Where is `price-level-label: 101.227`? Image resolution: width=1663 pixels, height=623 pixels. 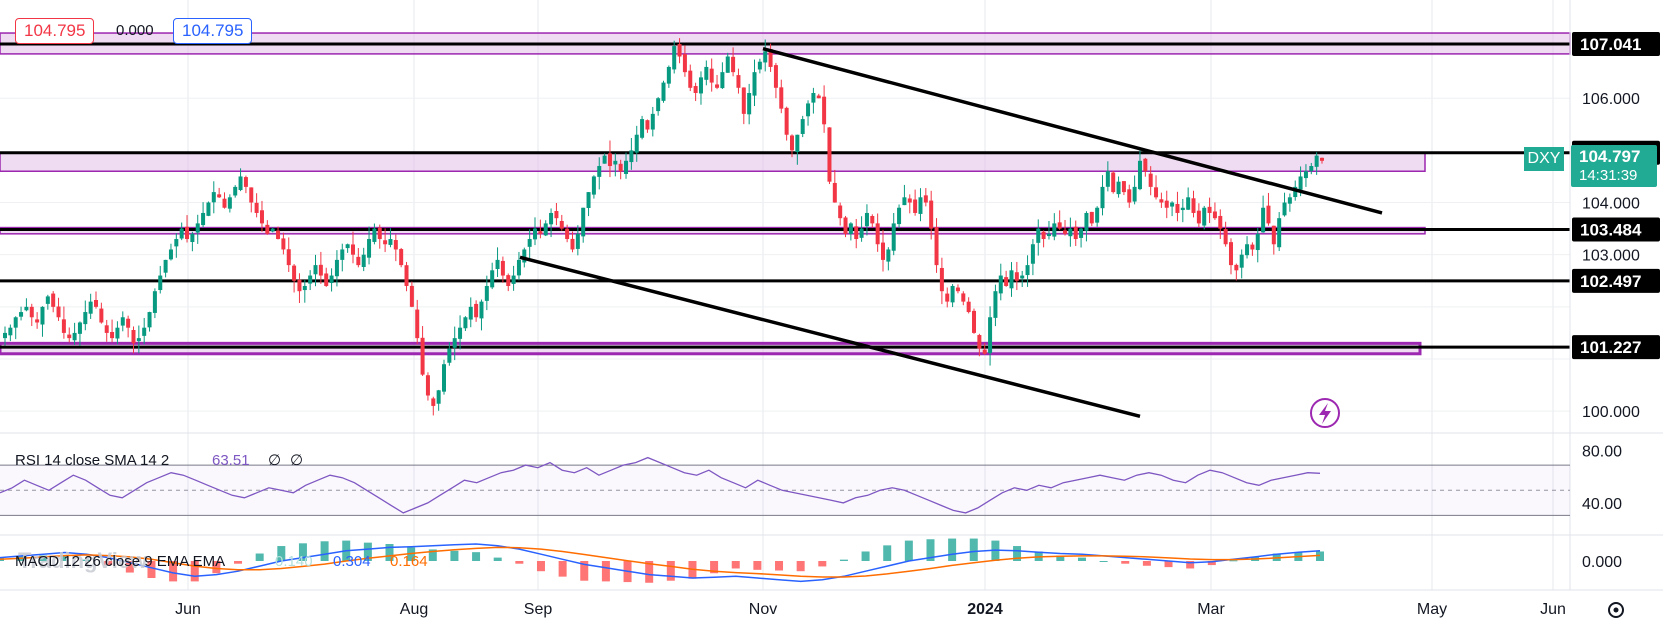
price-level-label: 101.227 is located at coordinates (1610, 347).